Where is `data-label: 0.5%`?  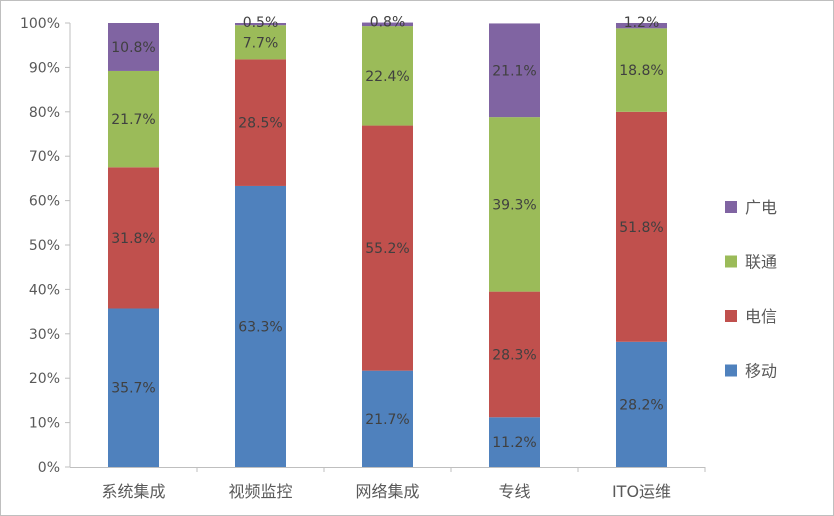
data-label: 0.5% is located at coordinates (261, 23).